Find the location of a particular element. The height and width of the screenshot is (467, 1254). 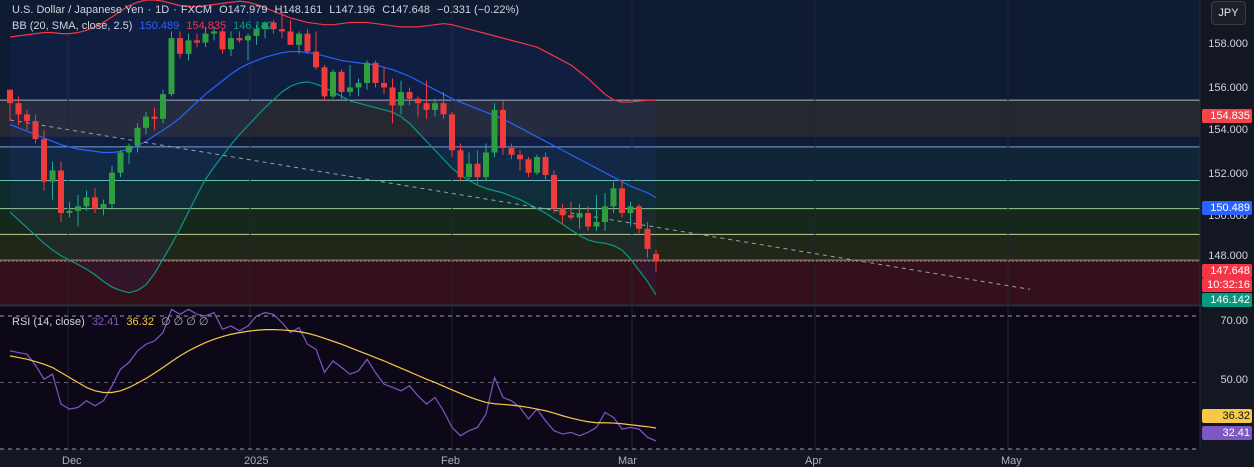

source: FXCM is located at coordinates (196, 10).